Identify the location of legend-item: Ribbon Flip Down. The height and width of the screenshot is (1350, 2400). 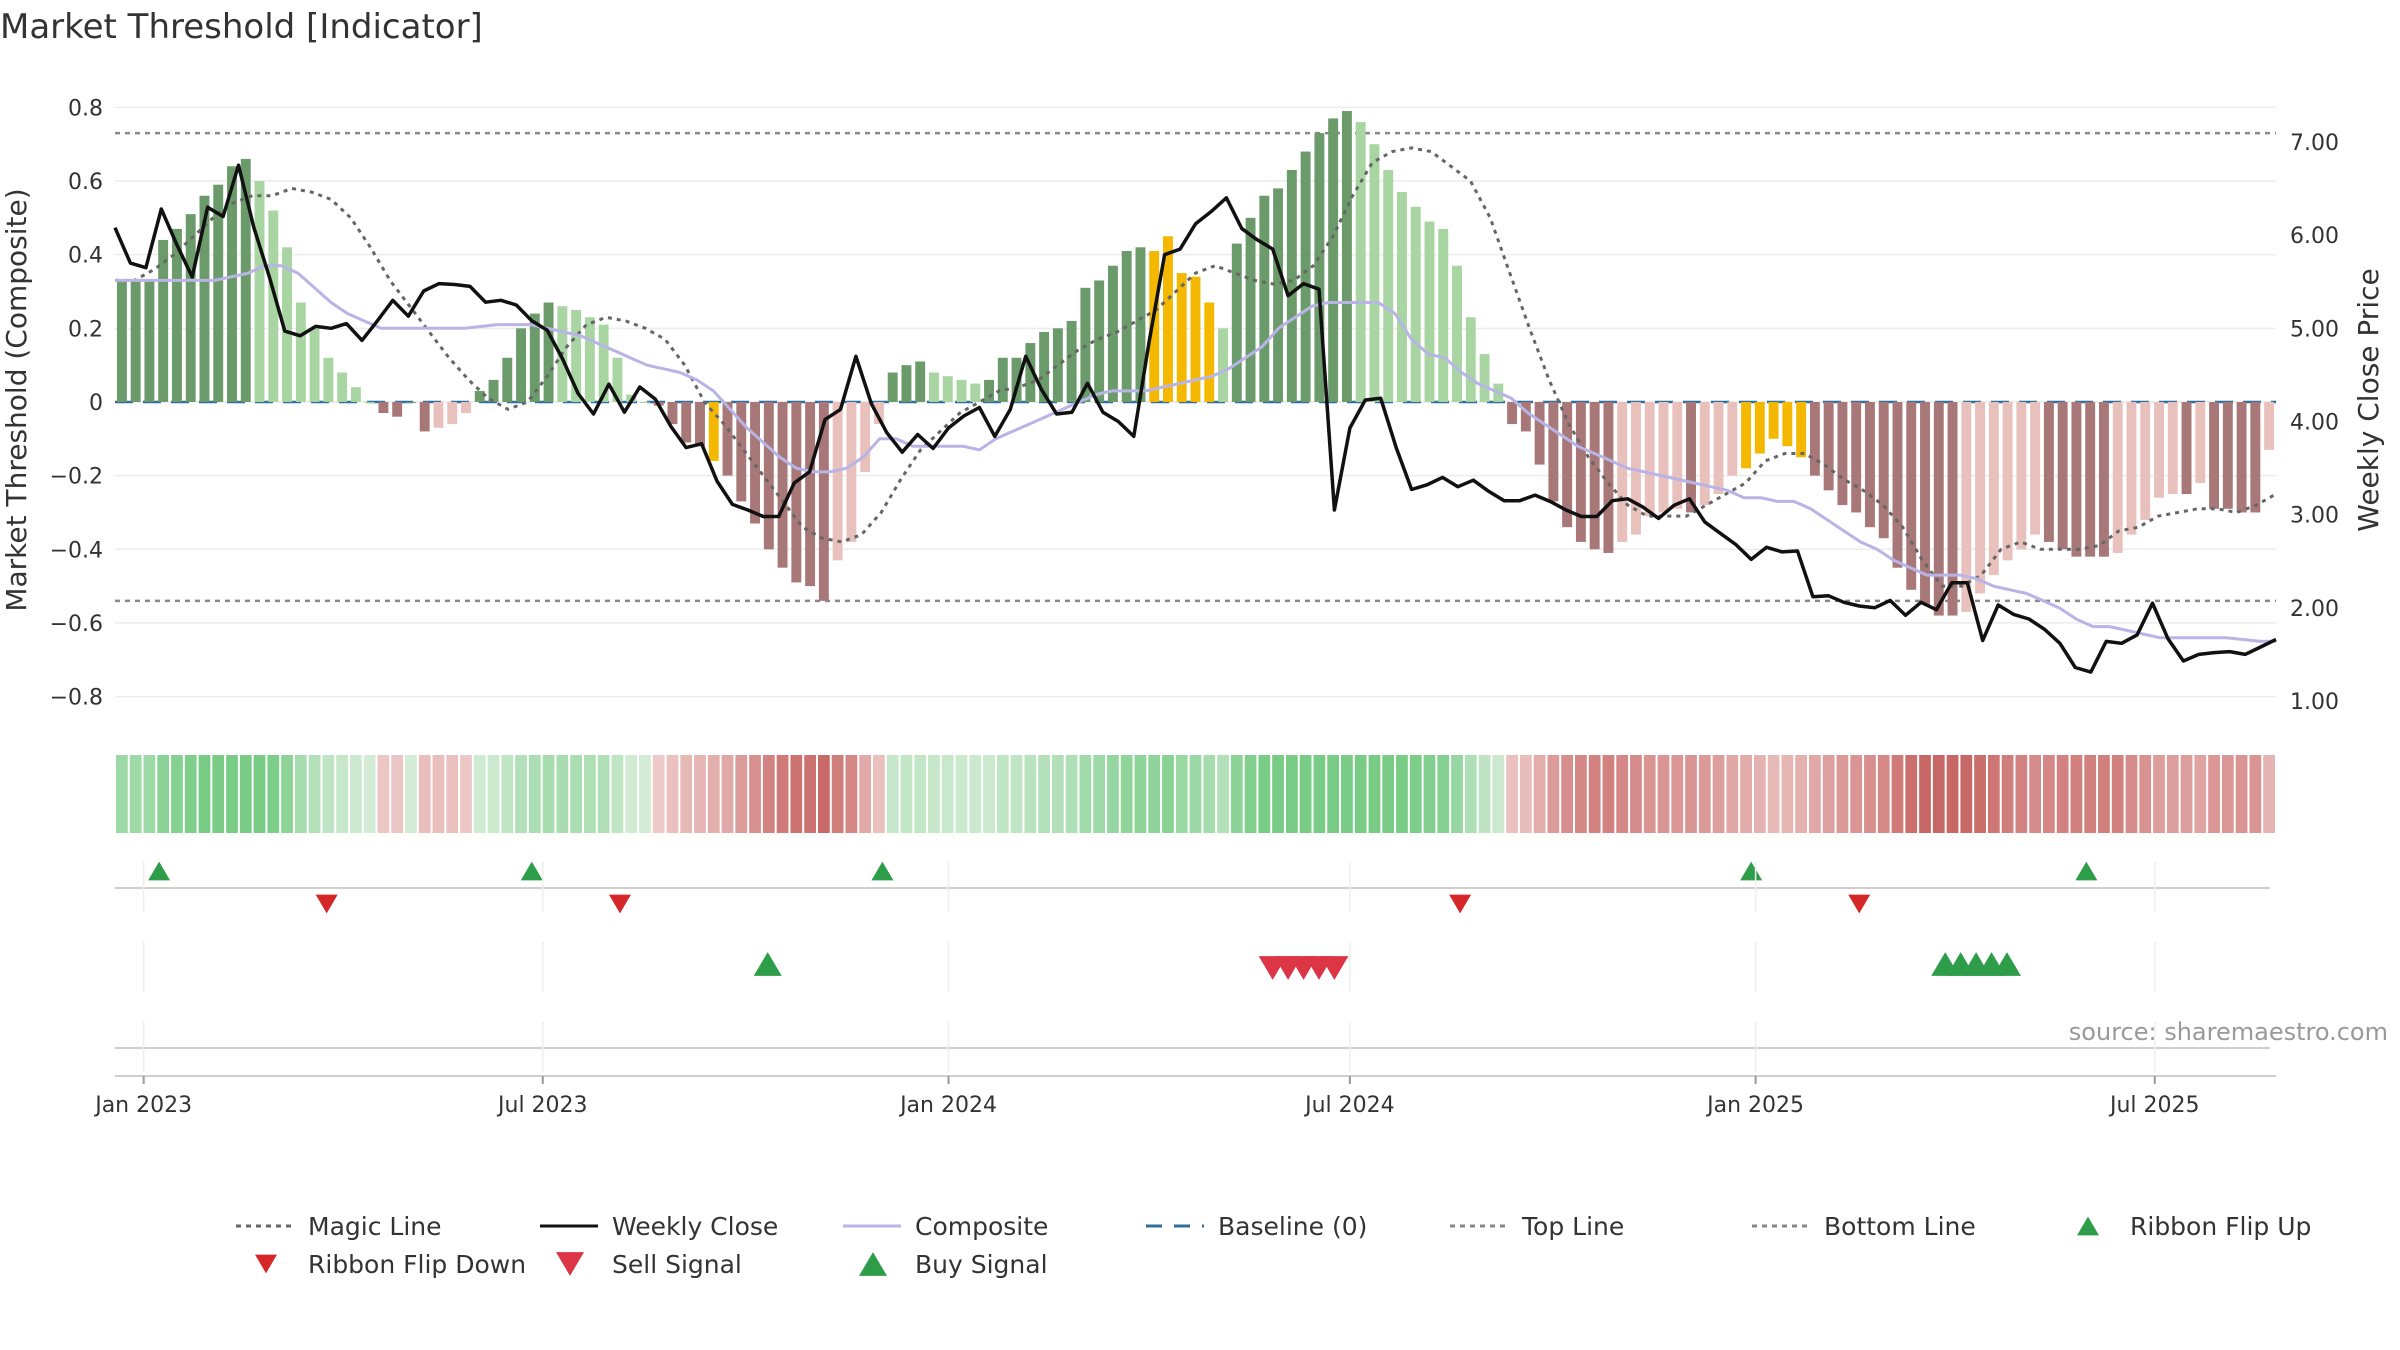
(390, 1264).